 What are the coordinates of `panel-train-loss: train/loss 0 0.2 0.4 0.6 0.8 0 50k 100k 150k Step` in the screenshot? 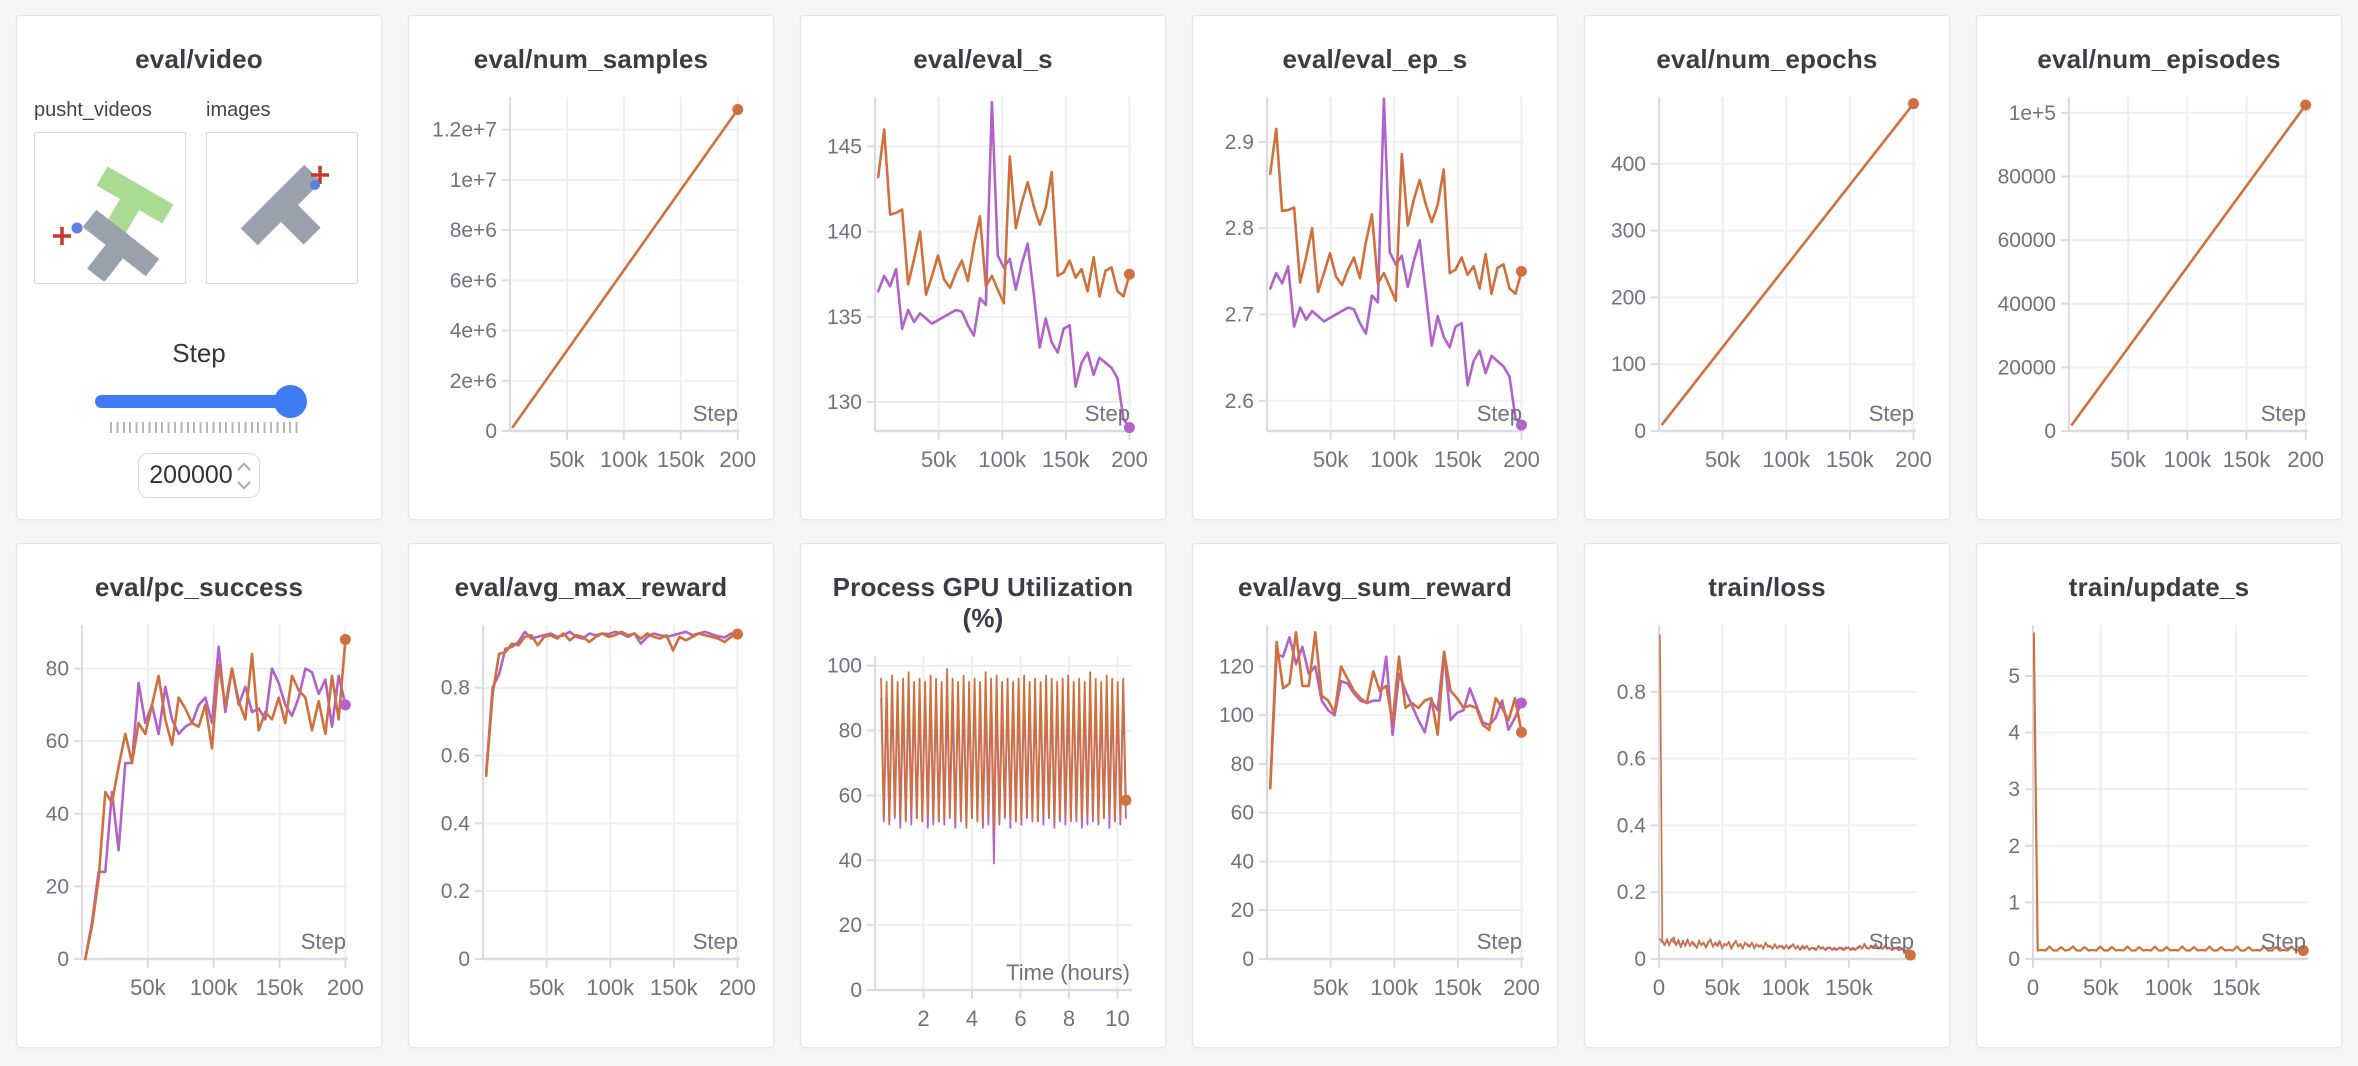 It's located at (1767, 795).